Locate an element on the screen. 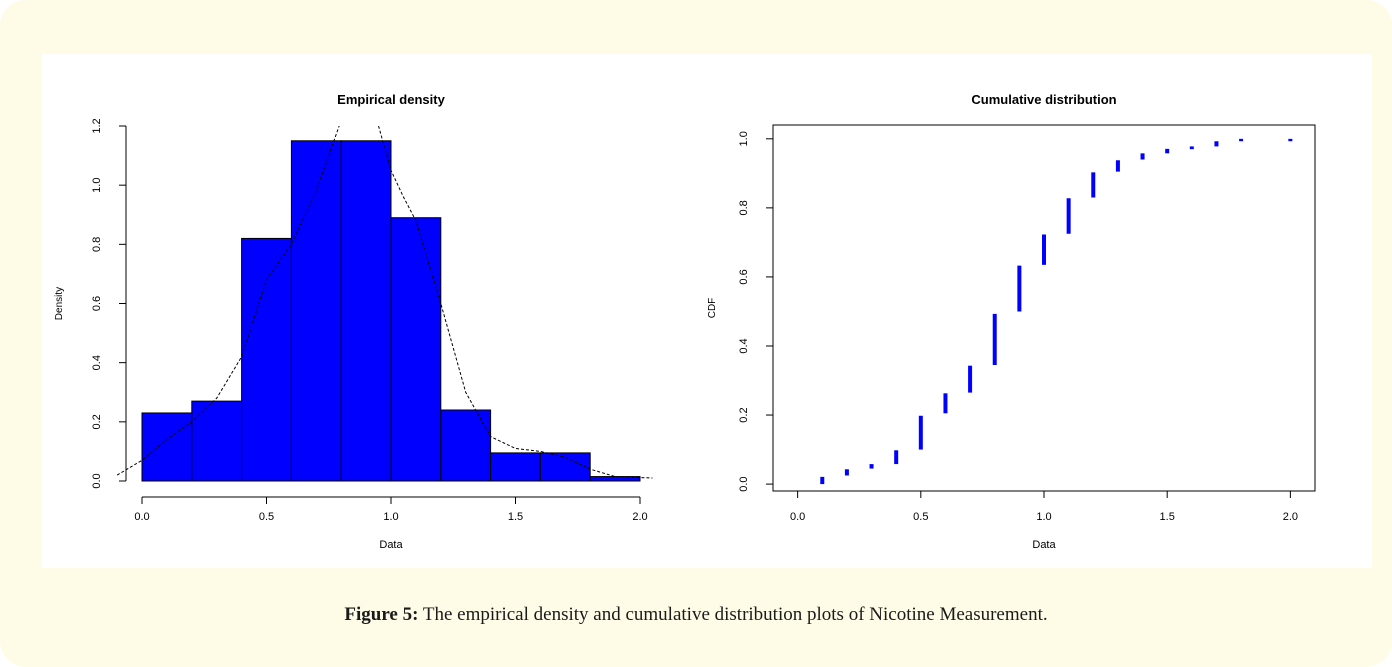 The width and height of the screenshot is (1392, 667). cdf-y-tick-label: 1.0 is located at coordinates (744, 138).